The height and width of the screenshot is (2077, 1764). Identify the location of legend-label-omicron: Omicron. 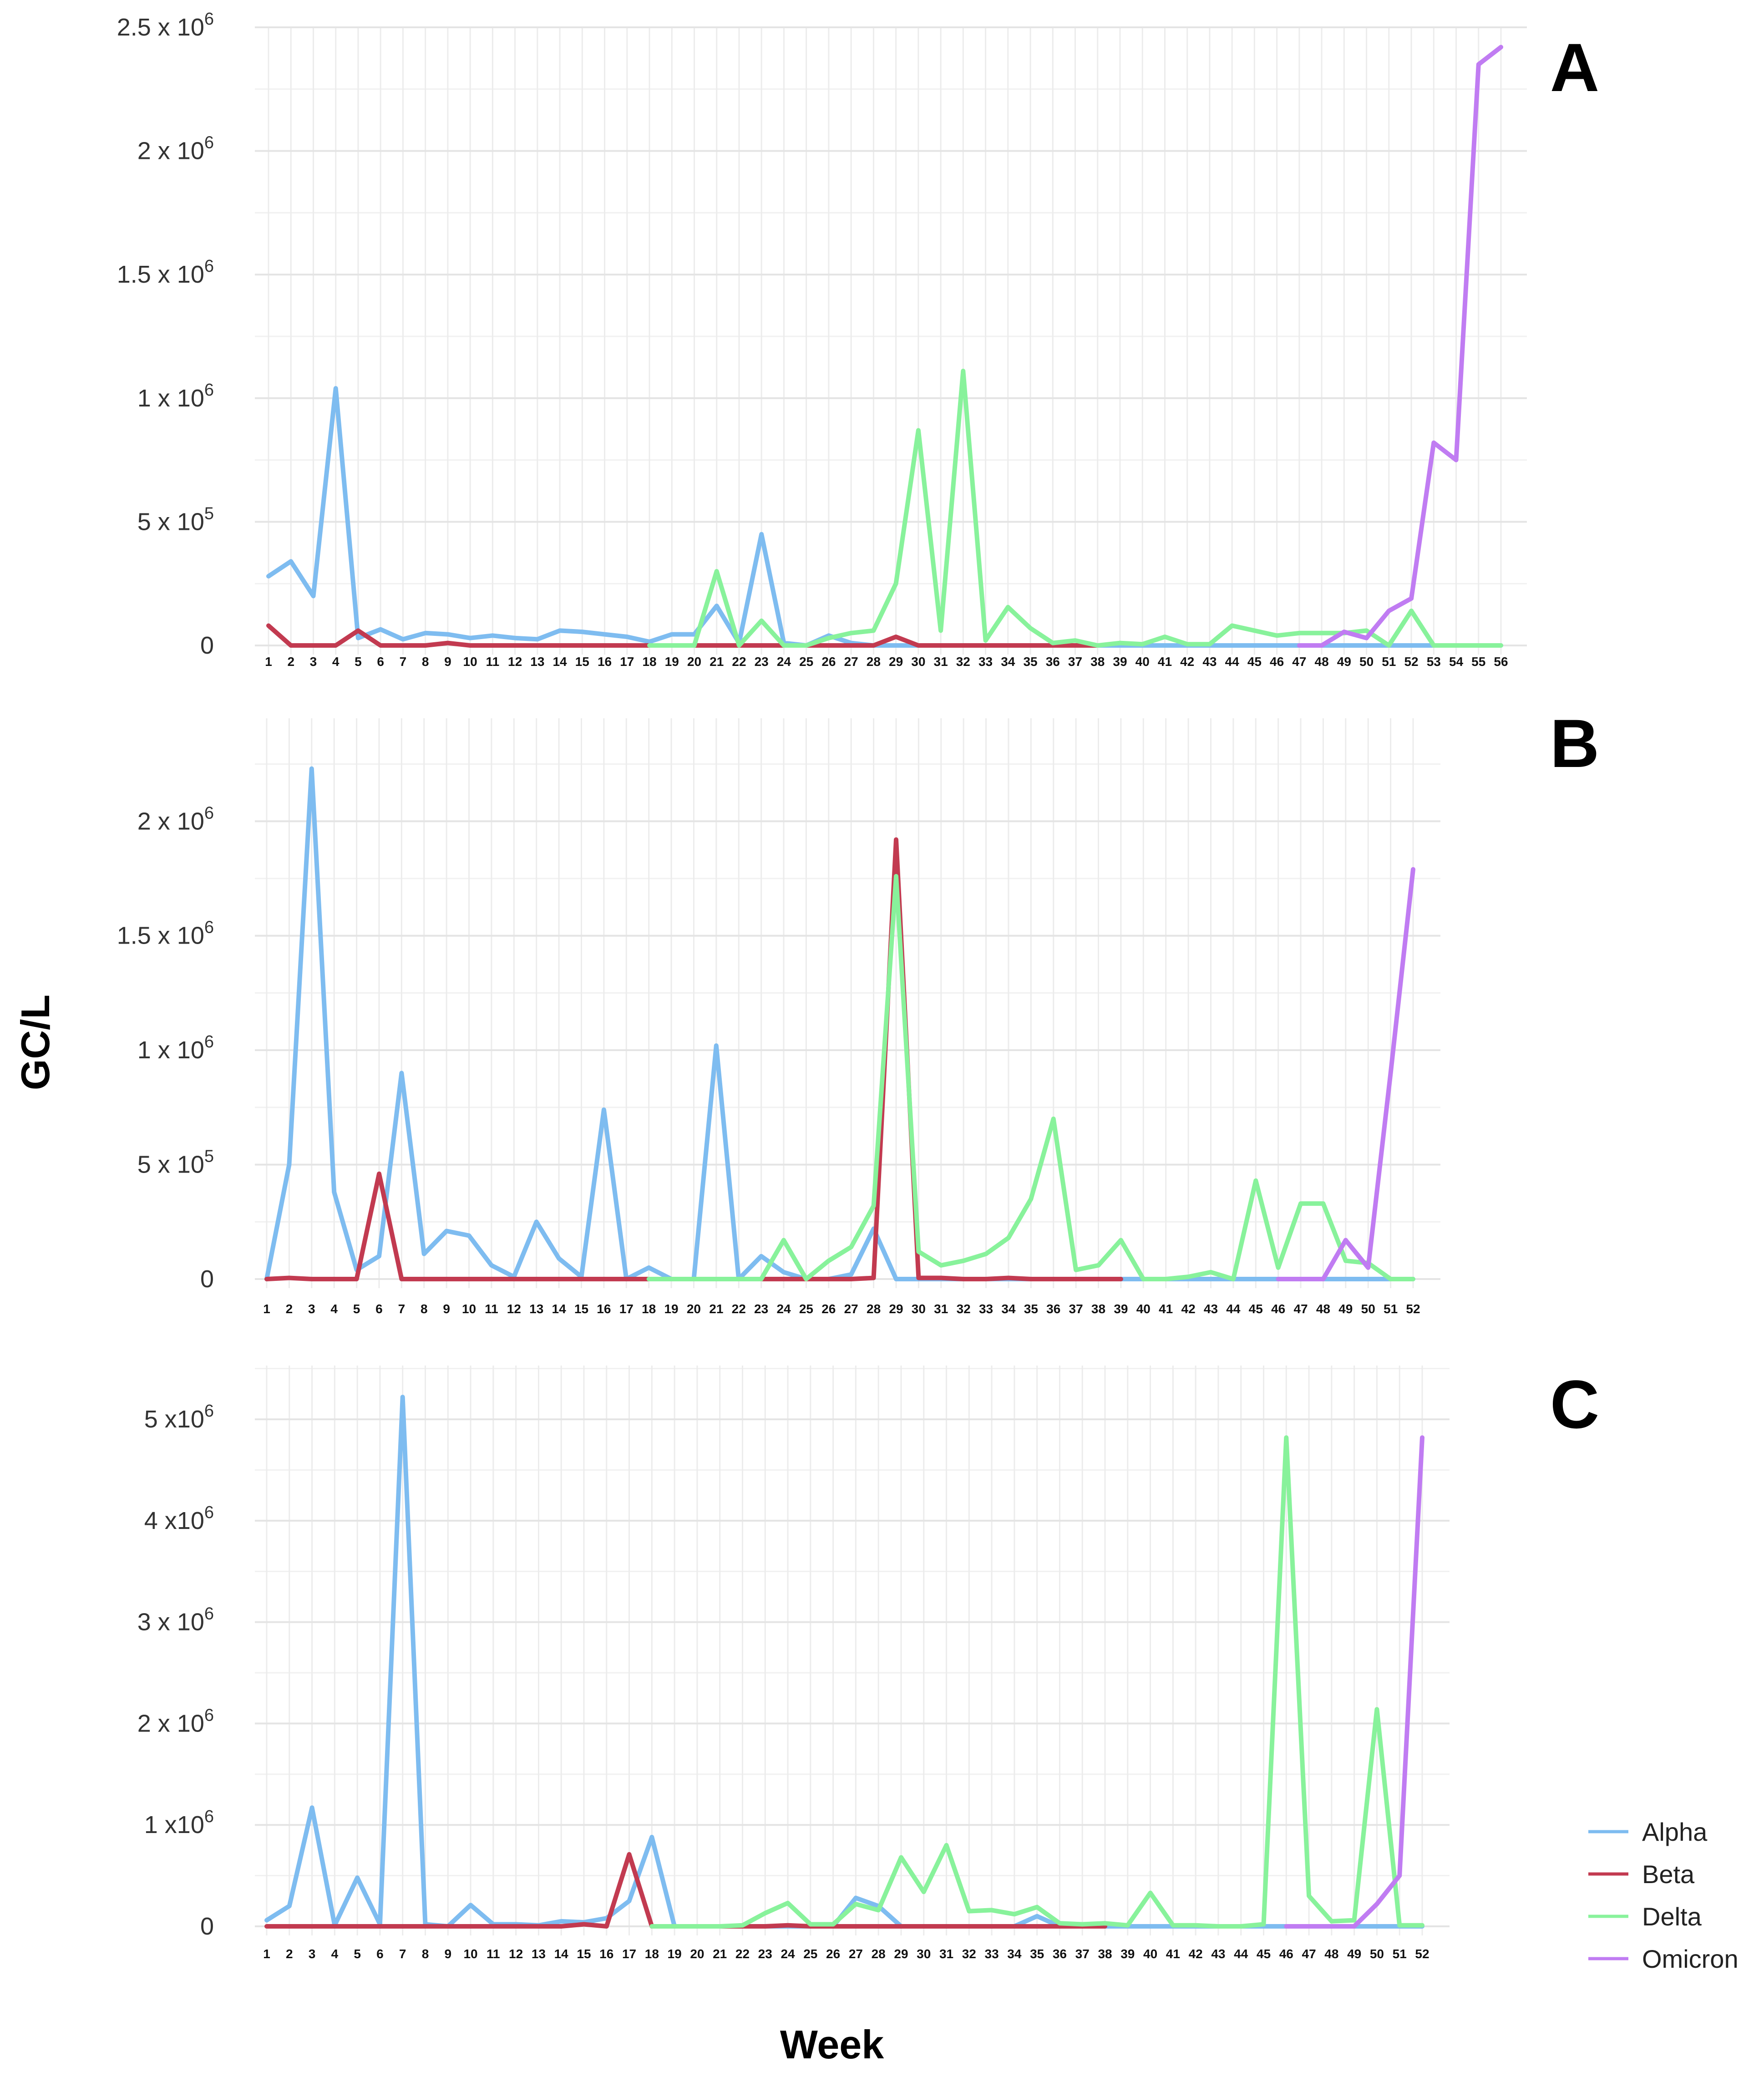
(1690, 1959).